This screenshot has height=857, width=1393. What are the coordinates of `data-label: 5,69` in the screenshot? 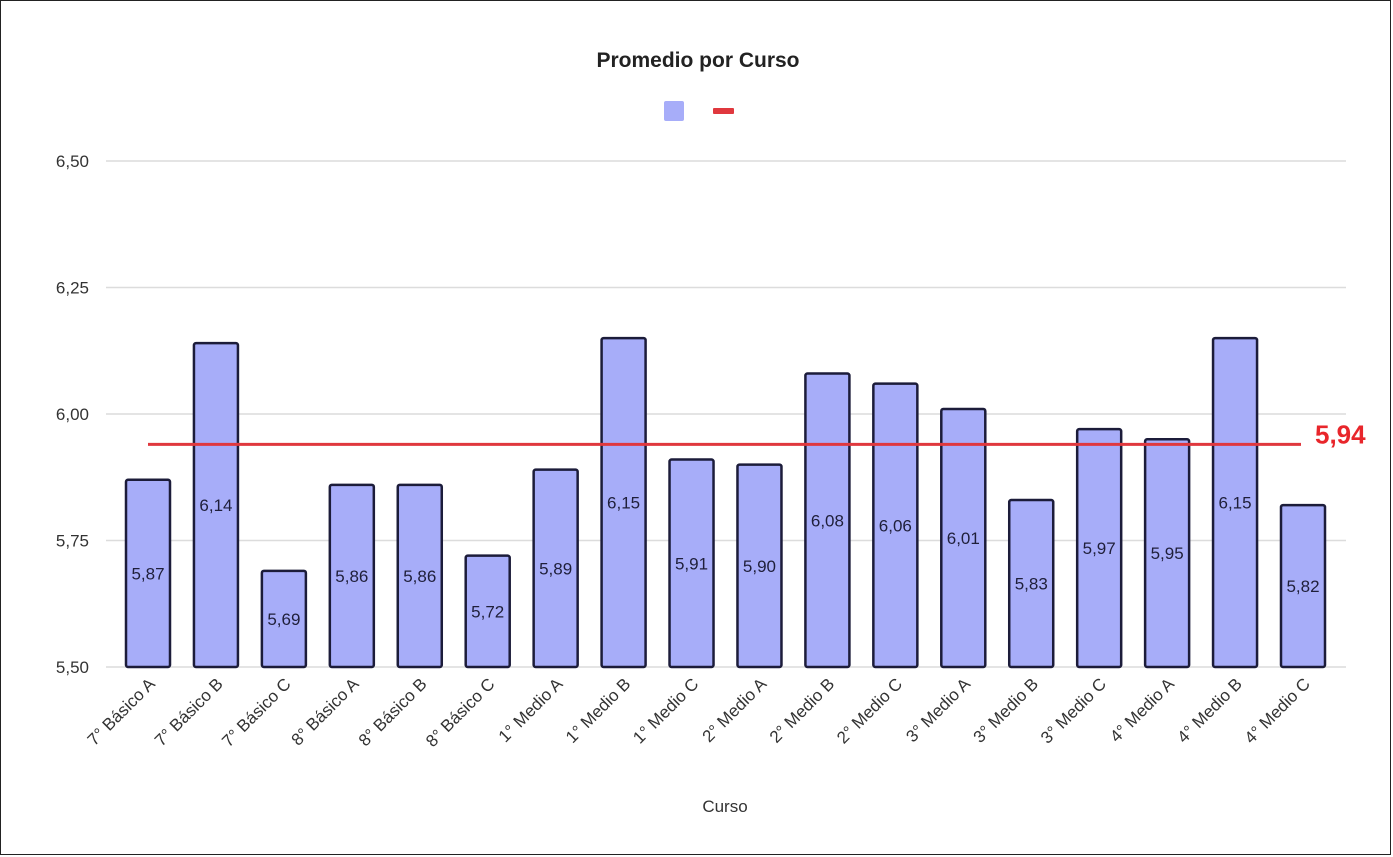 It's located at (283, 619).